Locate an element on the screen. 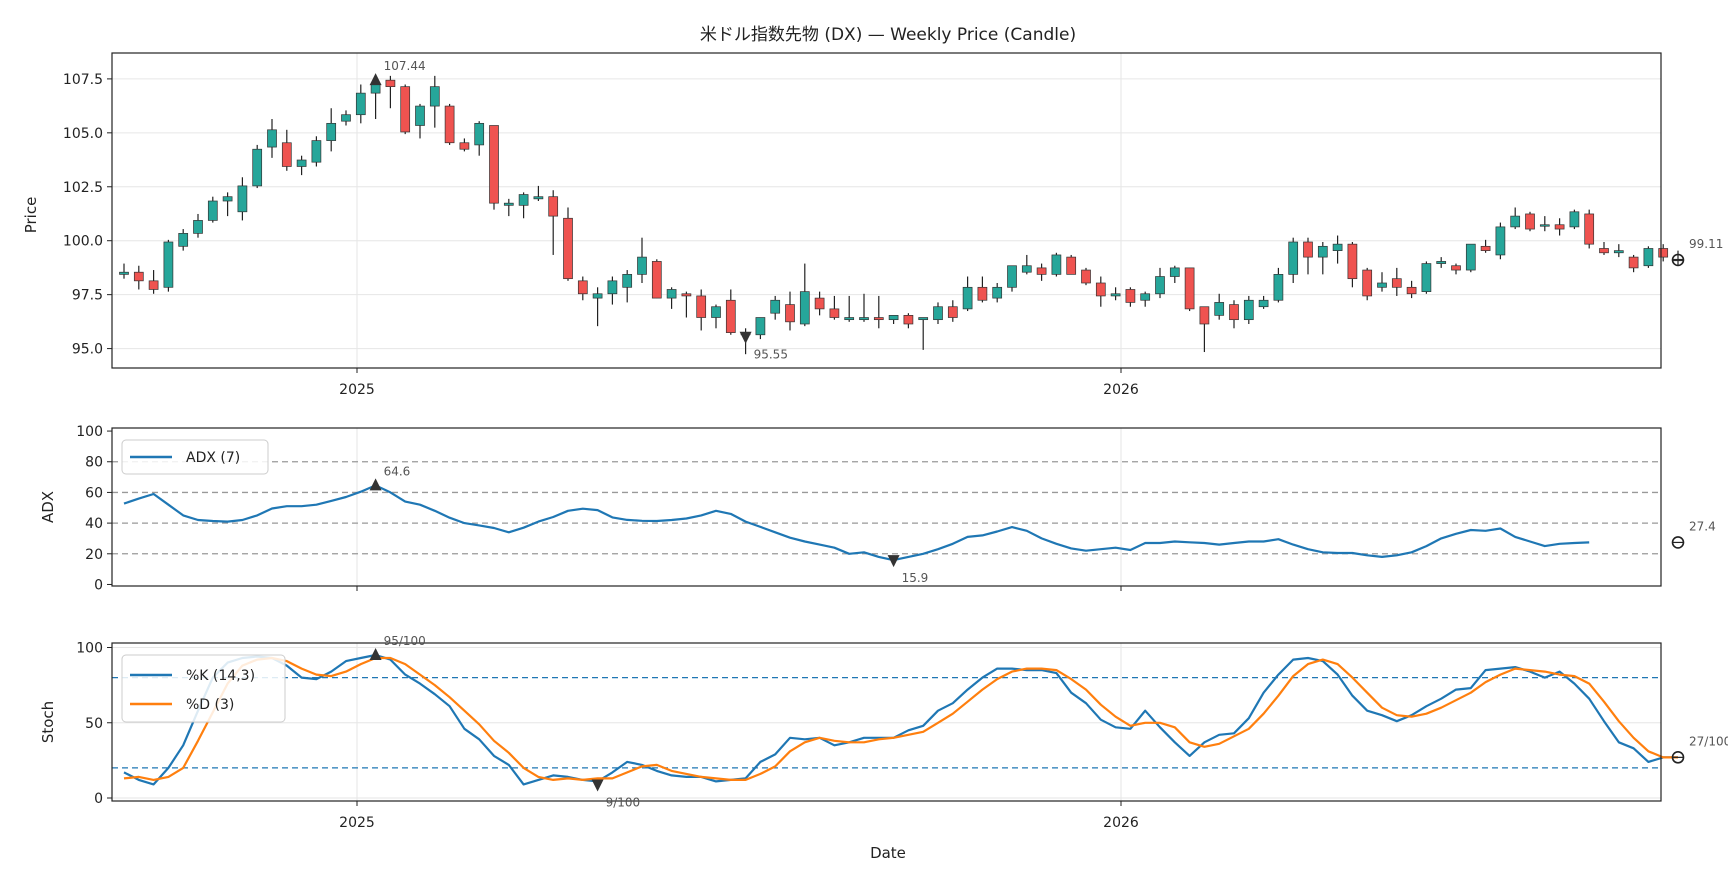 The height and width of the screenshot is (878, 1728). p2-ytick-label: 80 is located at coordinates (94, 463).